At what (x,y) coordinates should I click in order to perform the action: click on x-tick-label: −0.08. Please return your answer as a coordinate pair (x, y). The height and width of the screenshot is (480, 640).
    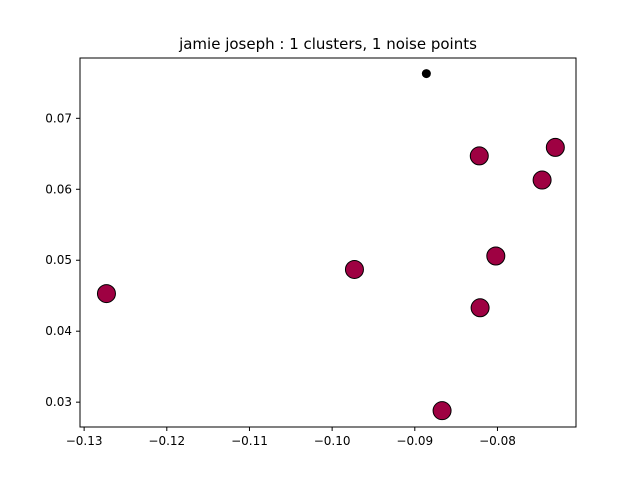
    Looking at the image, I should click on (497, 441).